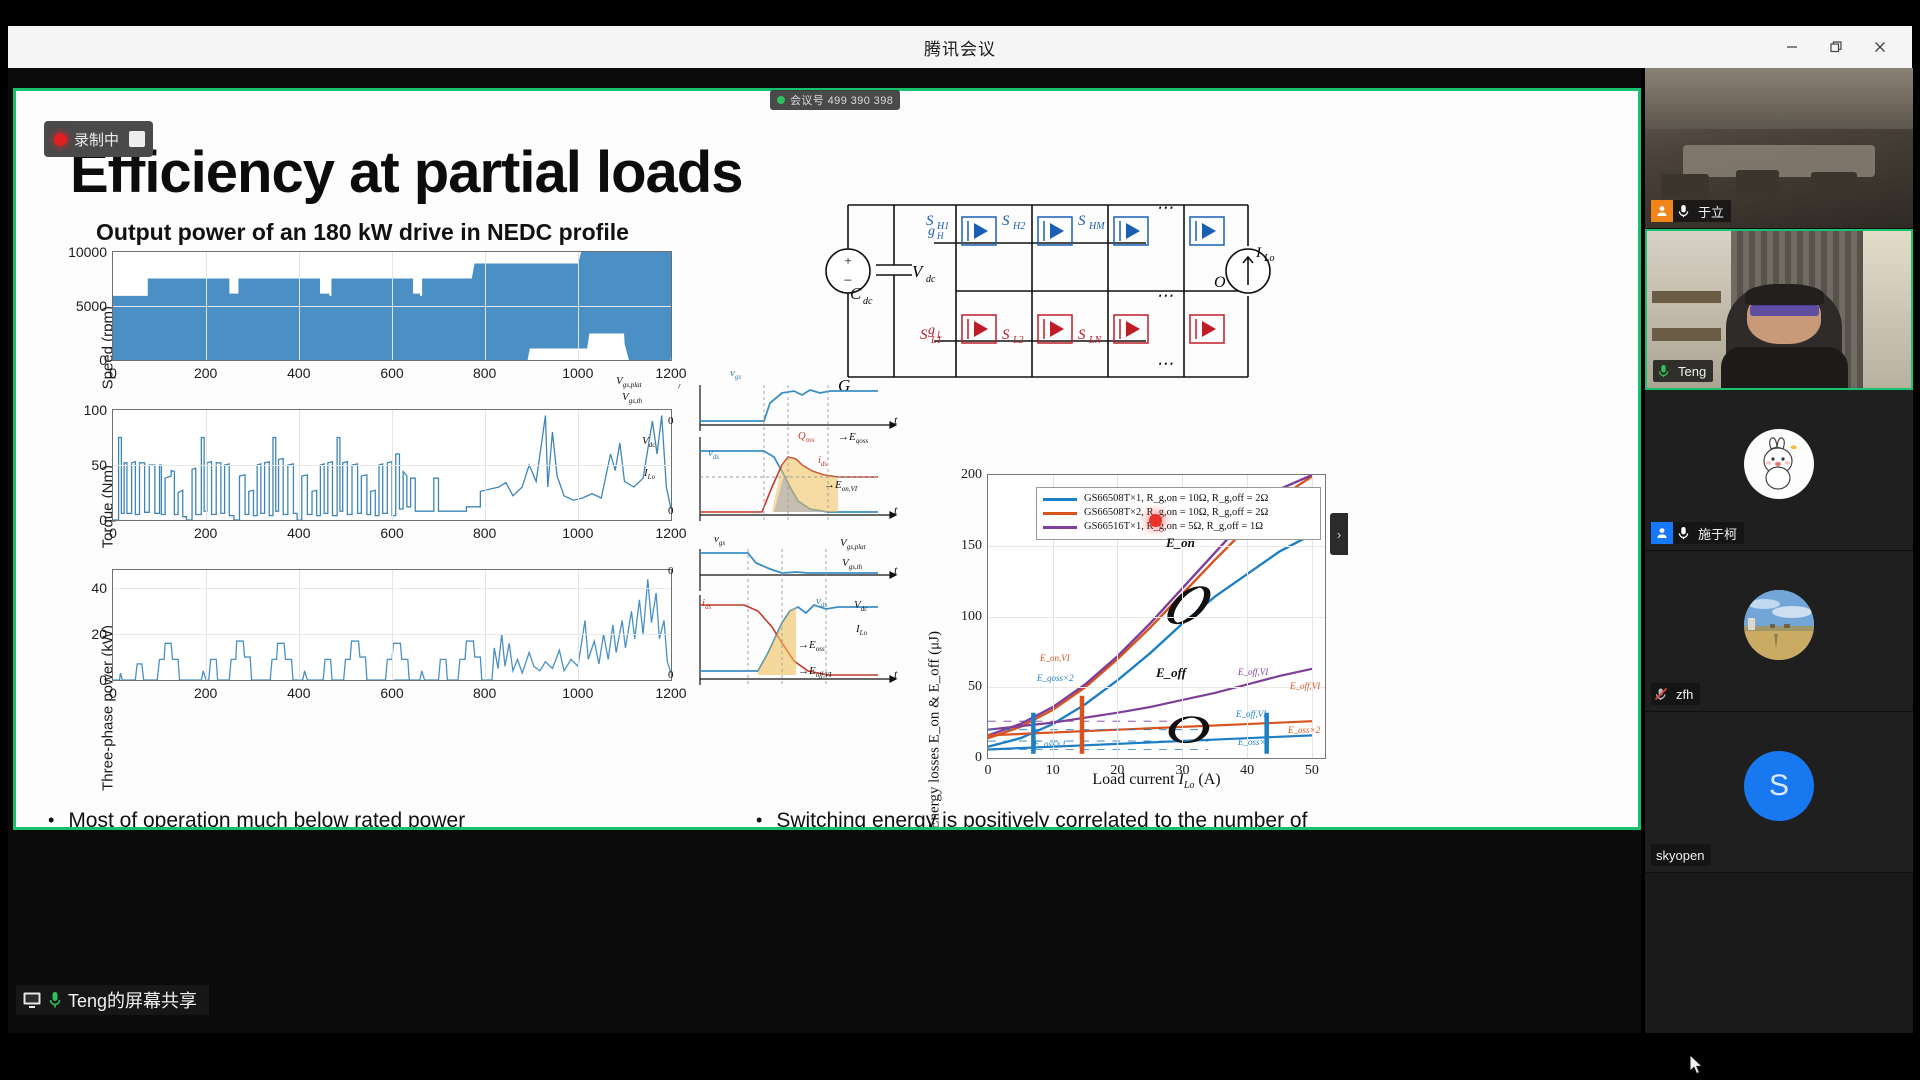 This screenshot has width=1920, height=1080. Describe the element at coordinates (103, 520) in the screenshot. I see `chart-torque-ytick-0: 0` at that location.